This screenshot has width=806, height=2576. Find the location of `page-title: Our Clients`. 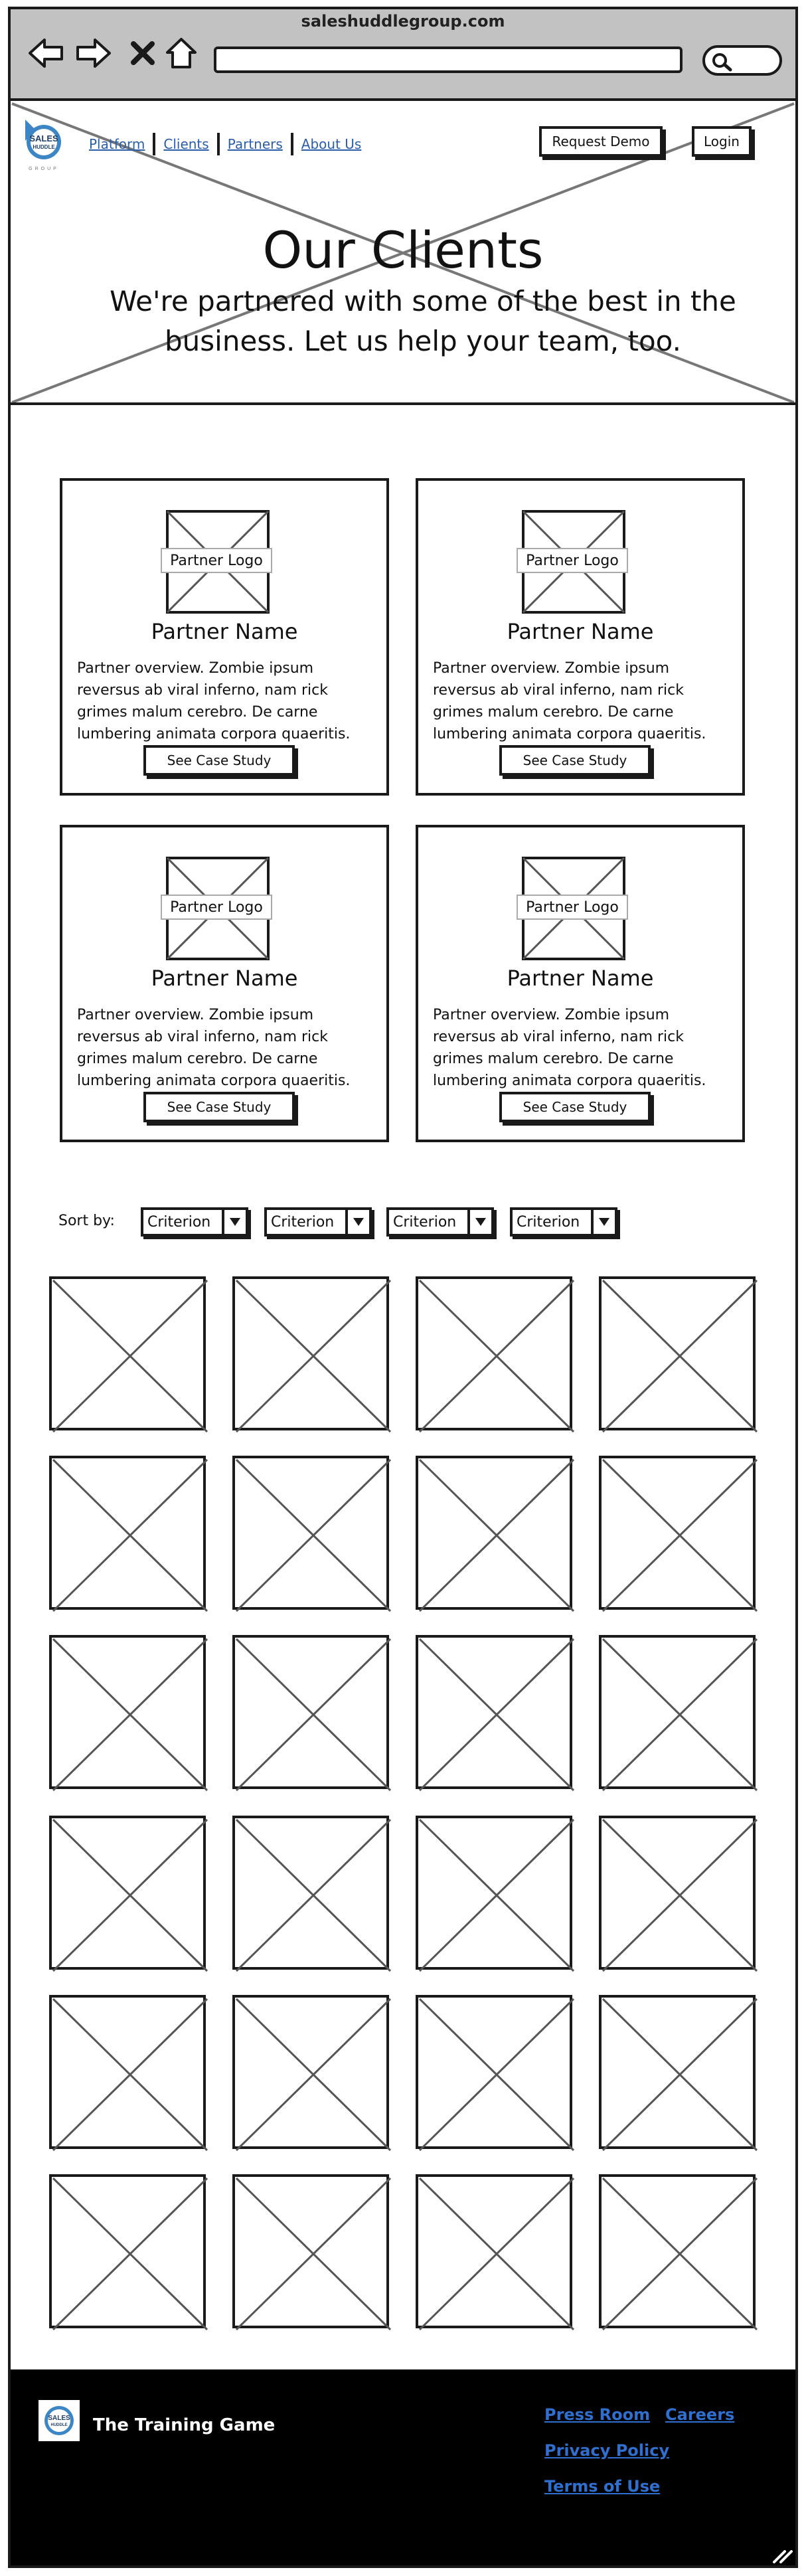

page-title: Our Clients is located at coordinates (403, 250).